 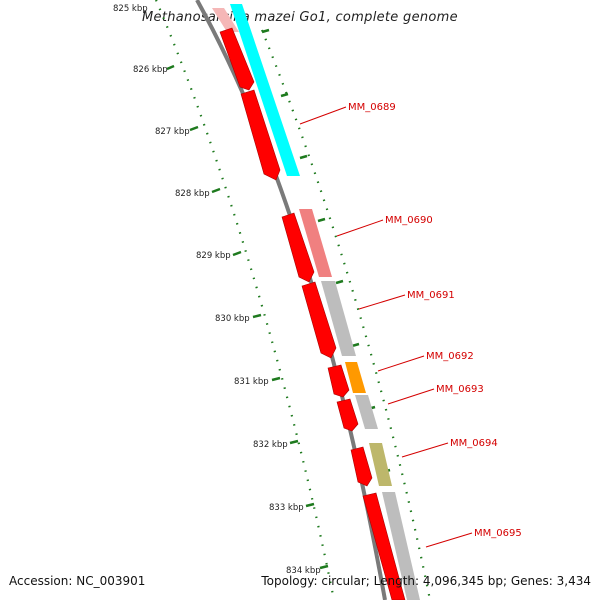 I want to click on tick-label: 827 kbp, so click(x=172, y=132).